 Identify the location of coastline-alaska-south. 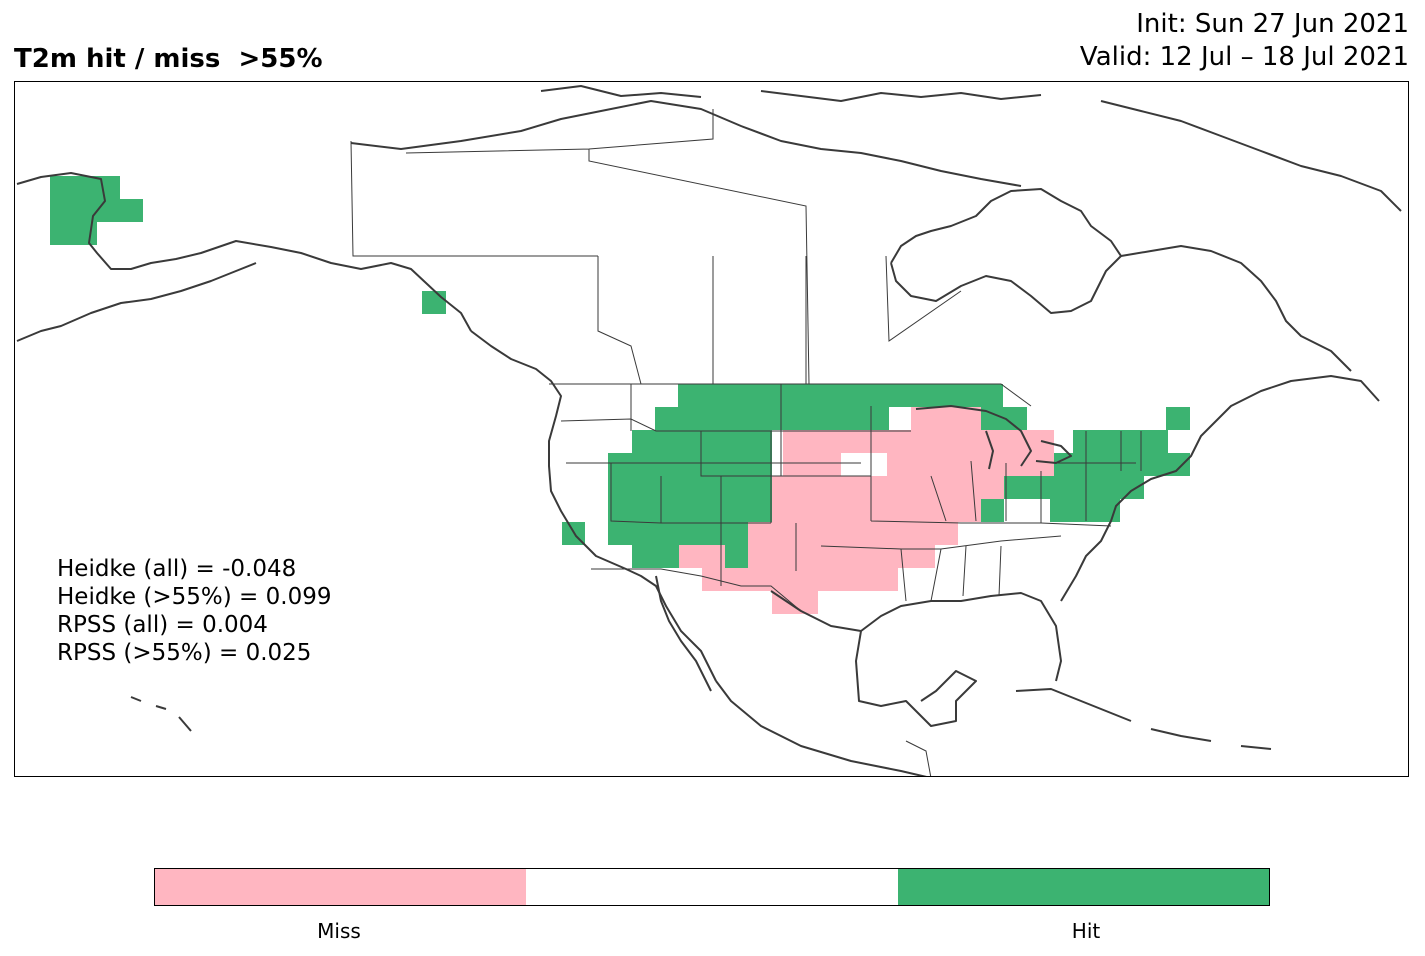
(136, 302).